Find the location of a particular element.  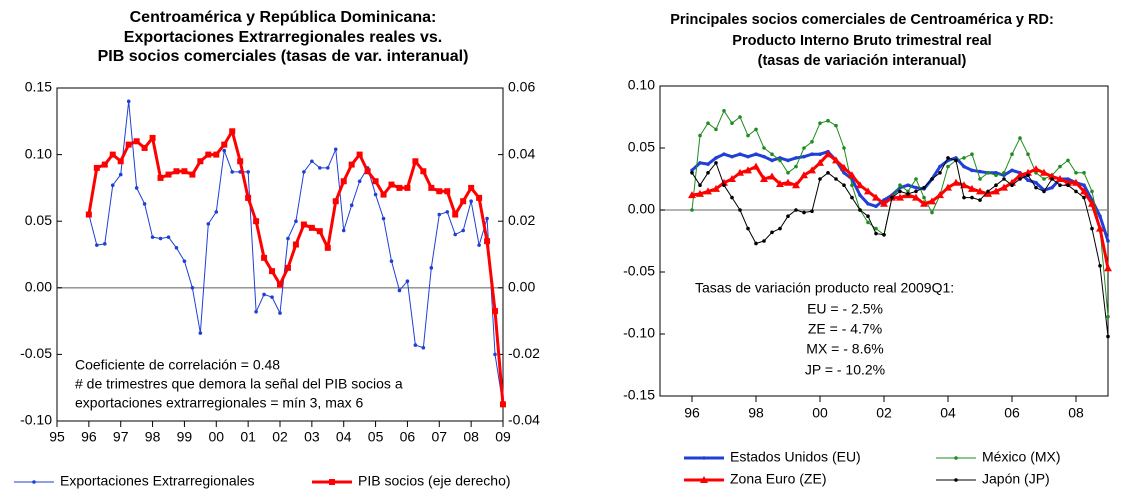

x-tick-label: 95 is located at coordinates (57, 437).